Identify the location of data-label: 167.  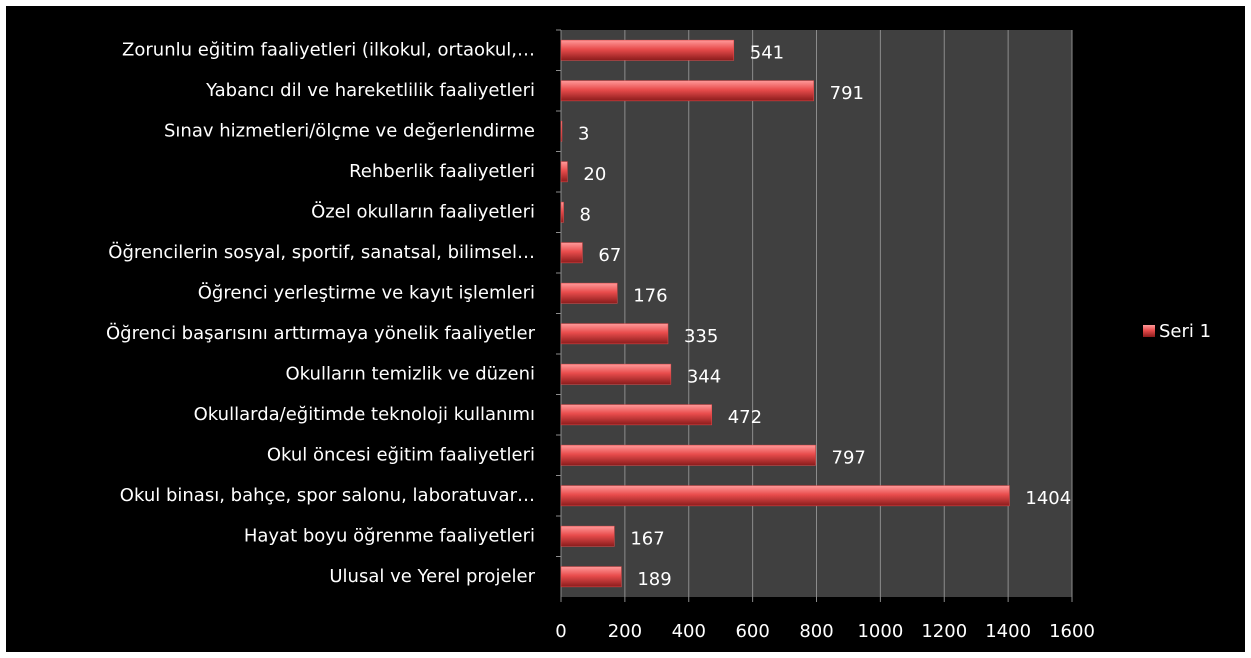
(647, 538).